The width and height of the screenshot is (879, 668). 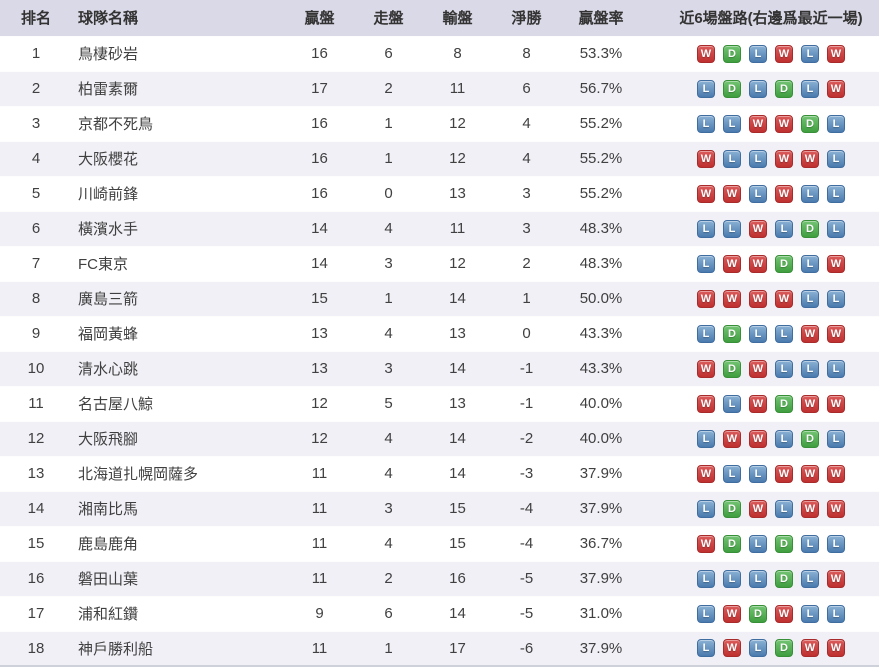 I want to click on team-name-cell: 橫濱水手, so click(x=108, y=229).